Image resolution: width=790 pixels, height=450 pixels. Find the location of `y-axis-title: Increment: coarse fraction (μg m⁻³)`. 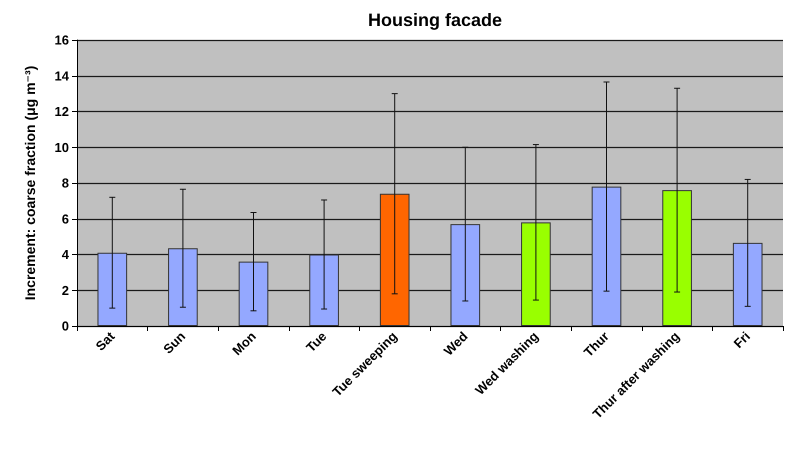

y-axis-title: Increment: coarse fraction (μg m⁻³) is located at coordinates (30, 183).